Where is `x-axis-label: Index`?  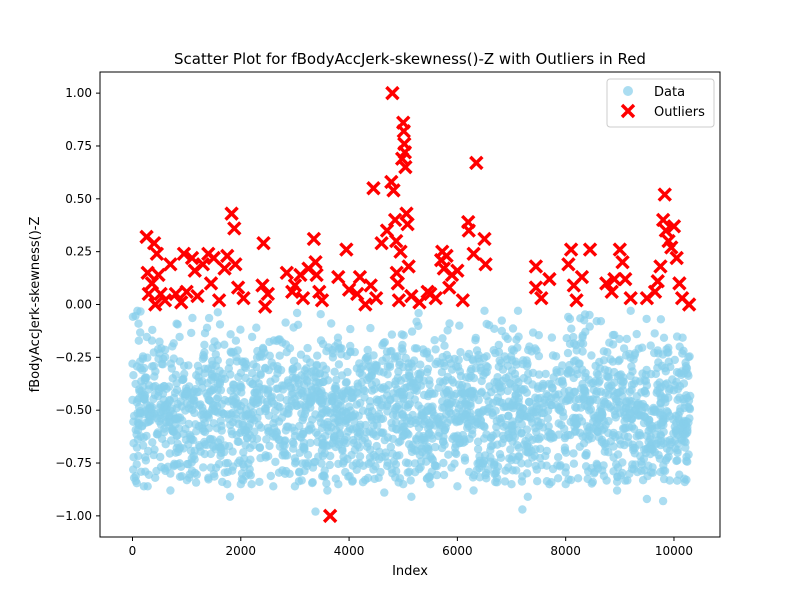
x-axis-label: Index is located at coordinates (410, 571).